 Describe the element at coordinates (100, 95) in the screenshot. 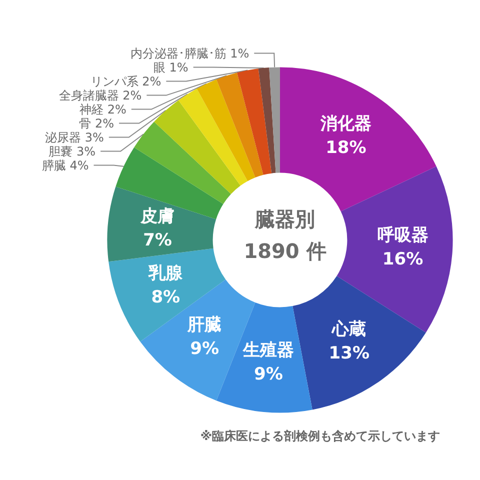

I see `slice-label: 全身諸臓器 2%` at that location.